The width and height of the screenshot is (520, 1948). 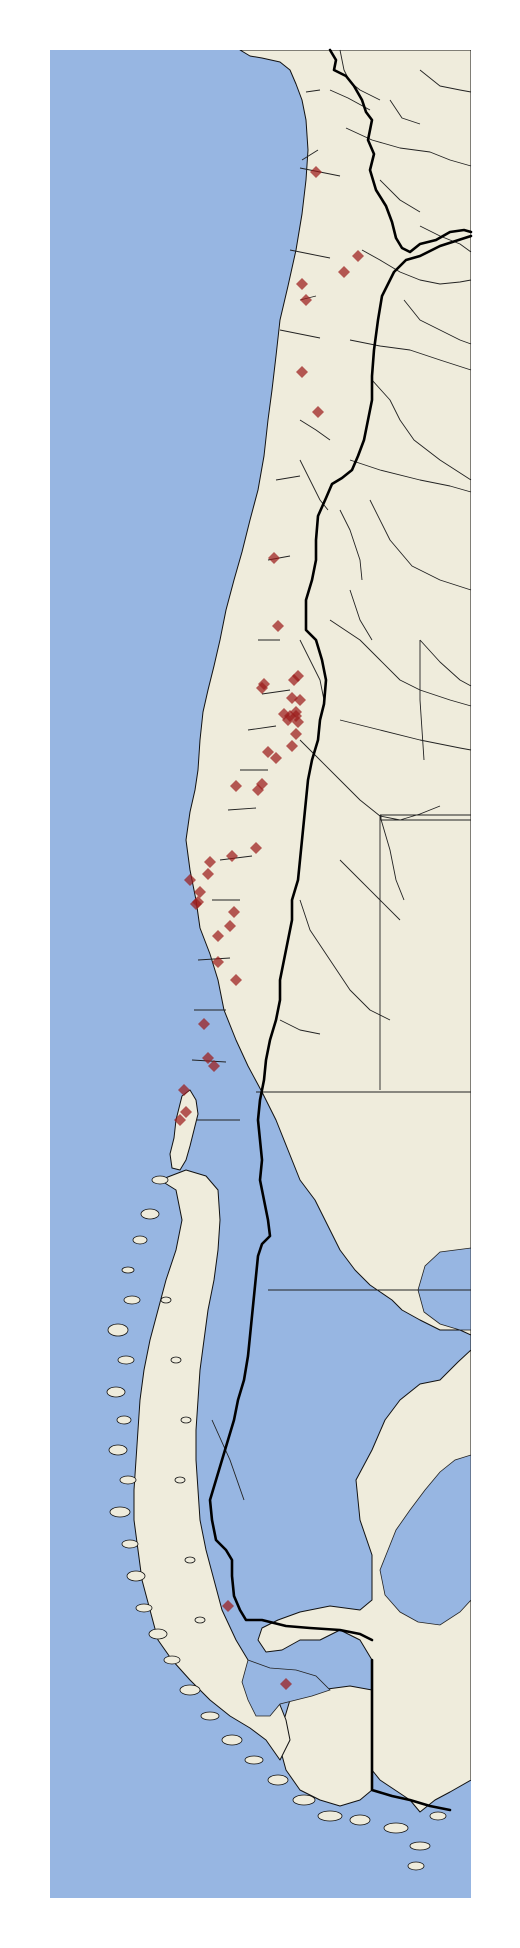 I want to click on golfo-san-matias, so click(x=444, y=1289).